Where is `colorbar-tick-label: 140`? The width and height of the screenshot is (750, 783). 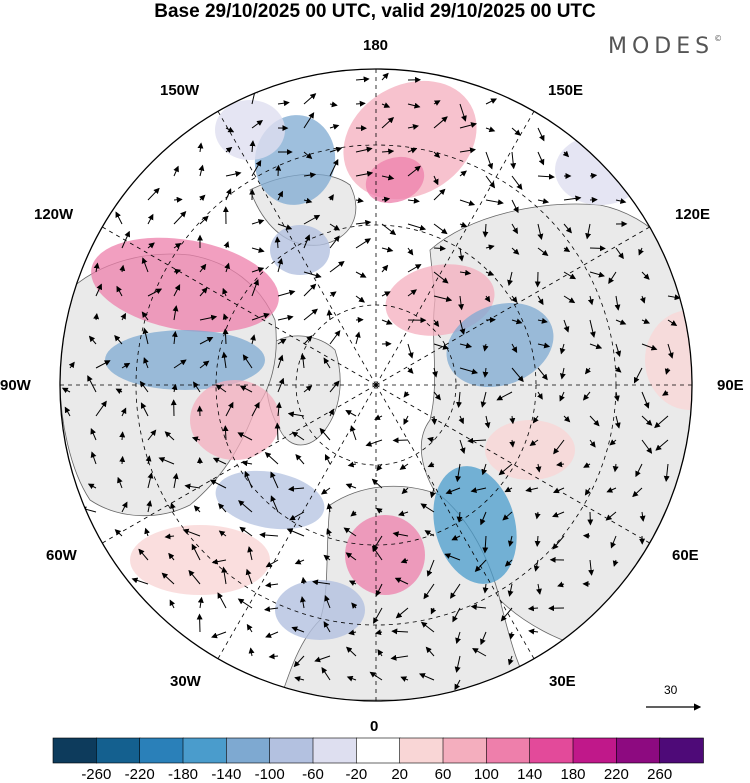 colorbar-tick-label: 140 is located at coordinates (530, 774).